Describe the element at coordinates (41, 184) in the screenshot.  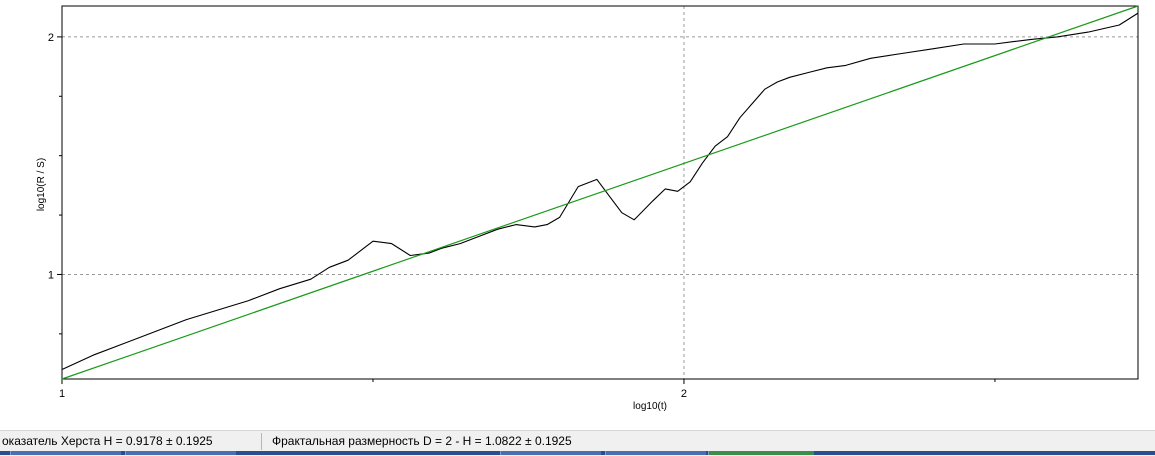
I see `y-axis-label: log10(R / S)` at that location.